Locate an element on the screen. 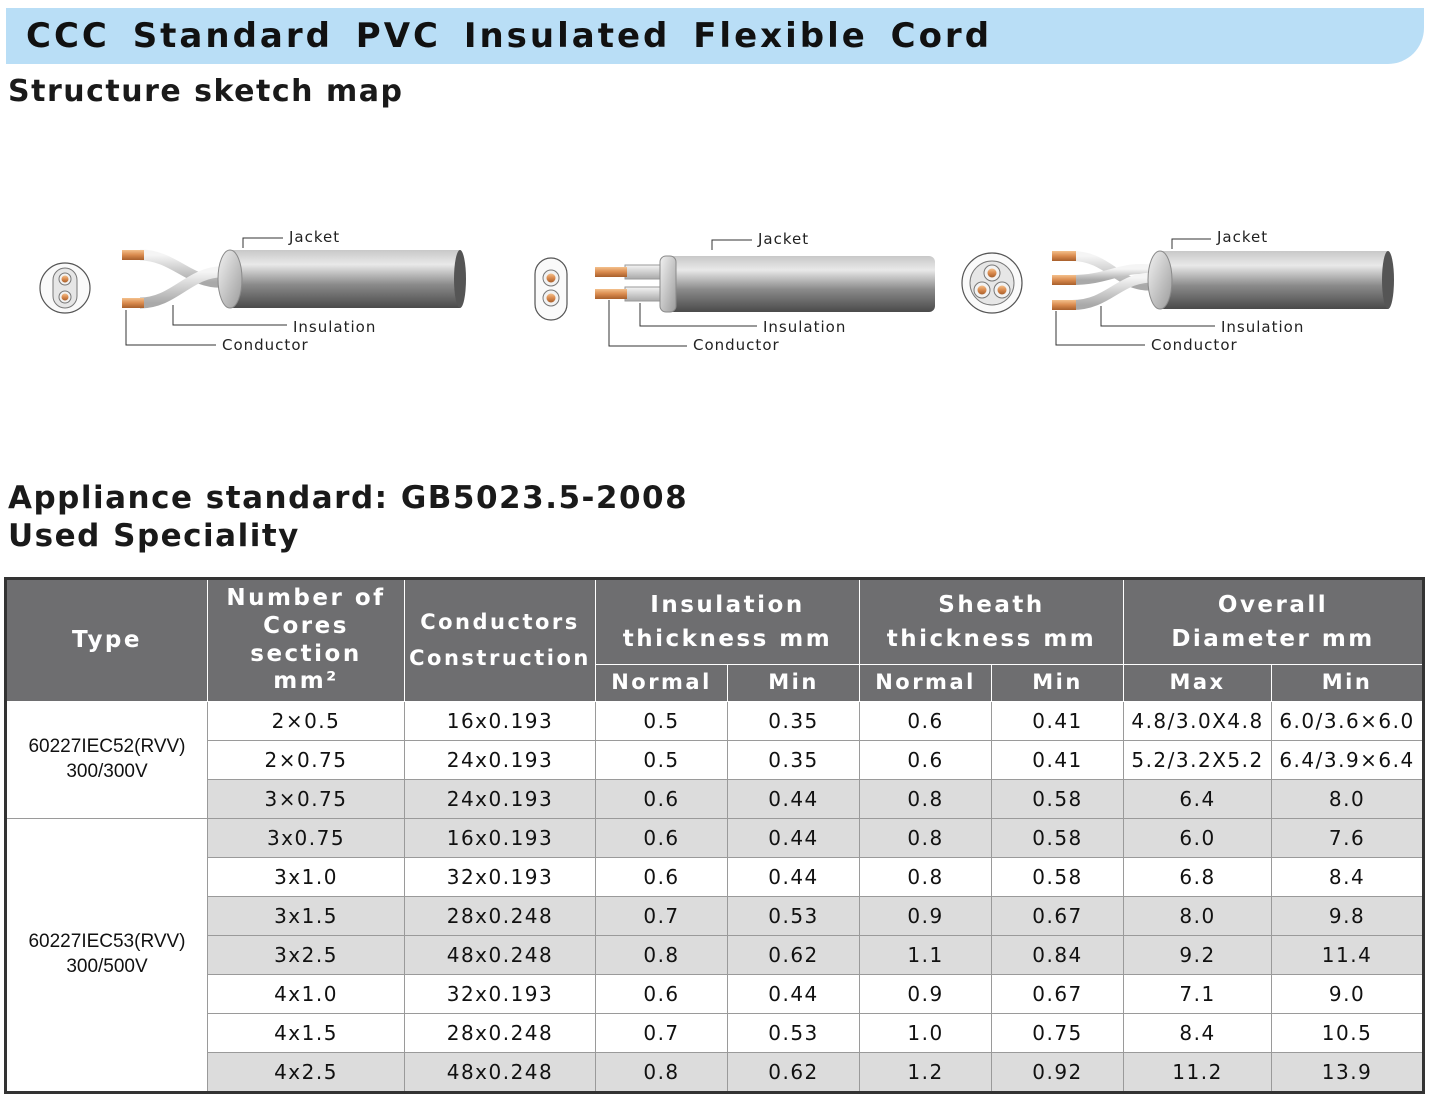 The width and height of the screenshot is (1436, 1105). table-cell: 7.6 is located at coordinates (1348, 838).